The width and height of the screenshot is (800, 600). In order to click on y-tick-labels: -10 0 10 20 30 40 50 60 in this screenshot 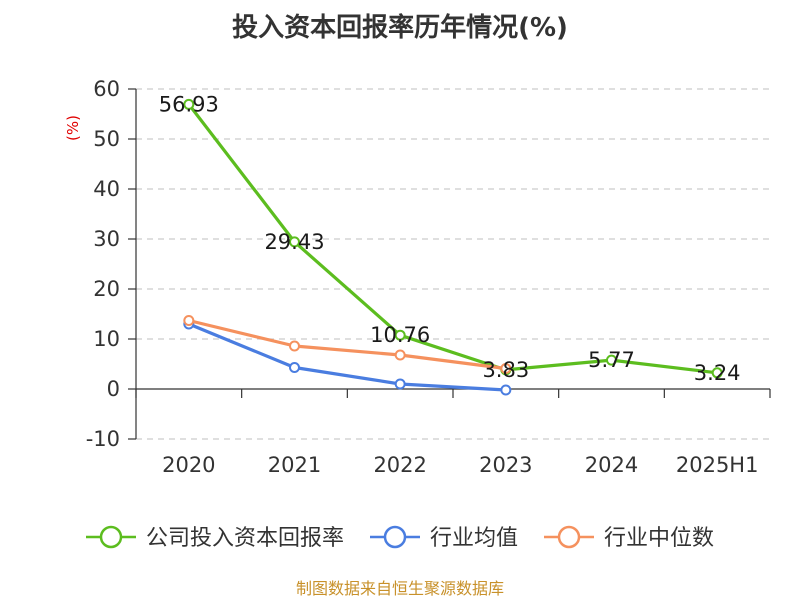, I will do `click(103, 264)`.